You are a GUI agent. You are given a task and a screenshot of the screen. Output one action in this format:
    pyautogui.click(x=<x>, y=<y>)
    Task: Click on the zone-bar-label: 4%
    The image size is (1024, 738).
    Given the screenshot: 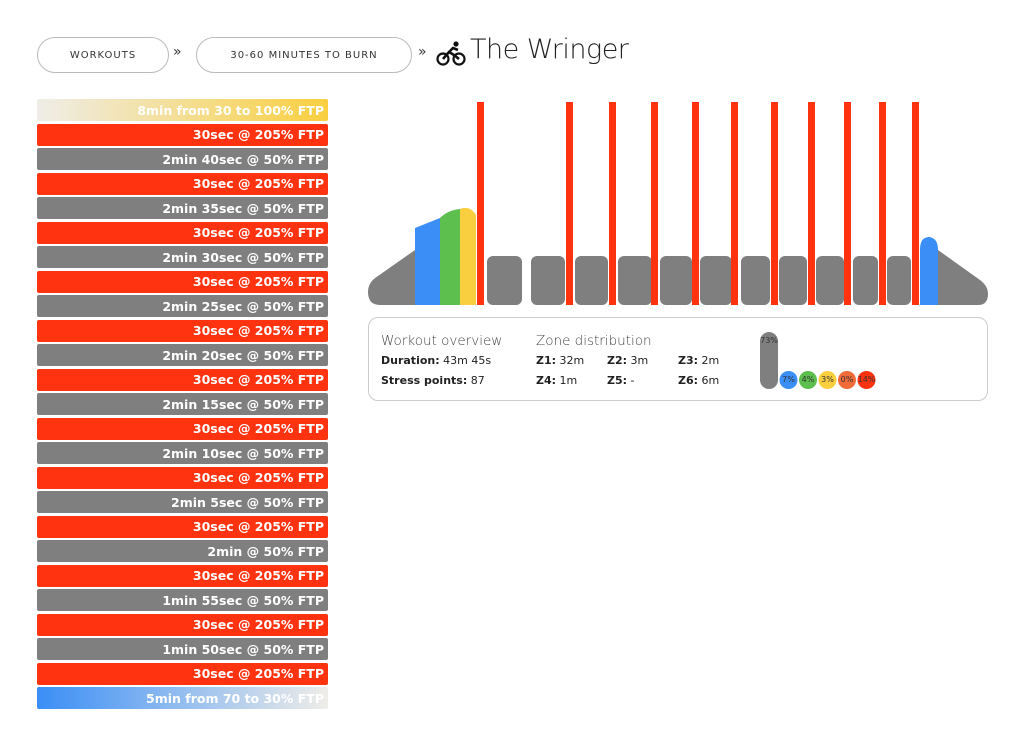 What is the action you would take?
    pyautogui.click(x=808, y=379)
    